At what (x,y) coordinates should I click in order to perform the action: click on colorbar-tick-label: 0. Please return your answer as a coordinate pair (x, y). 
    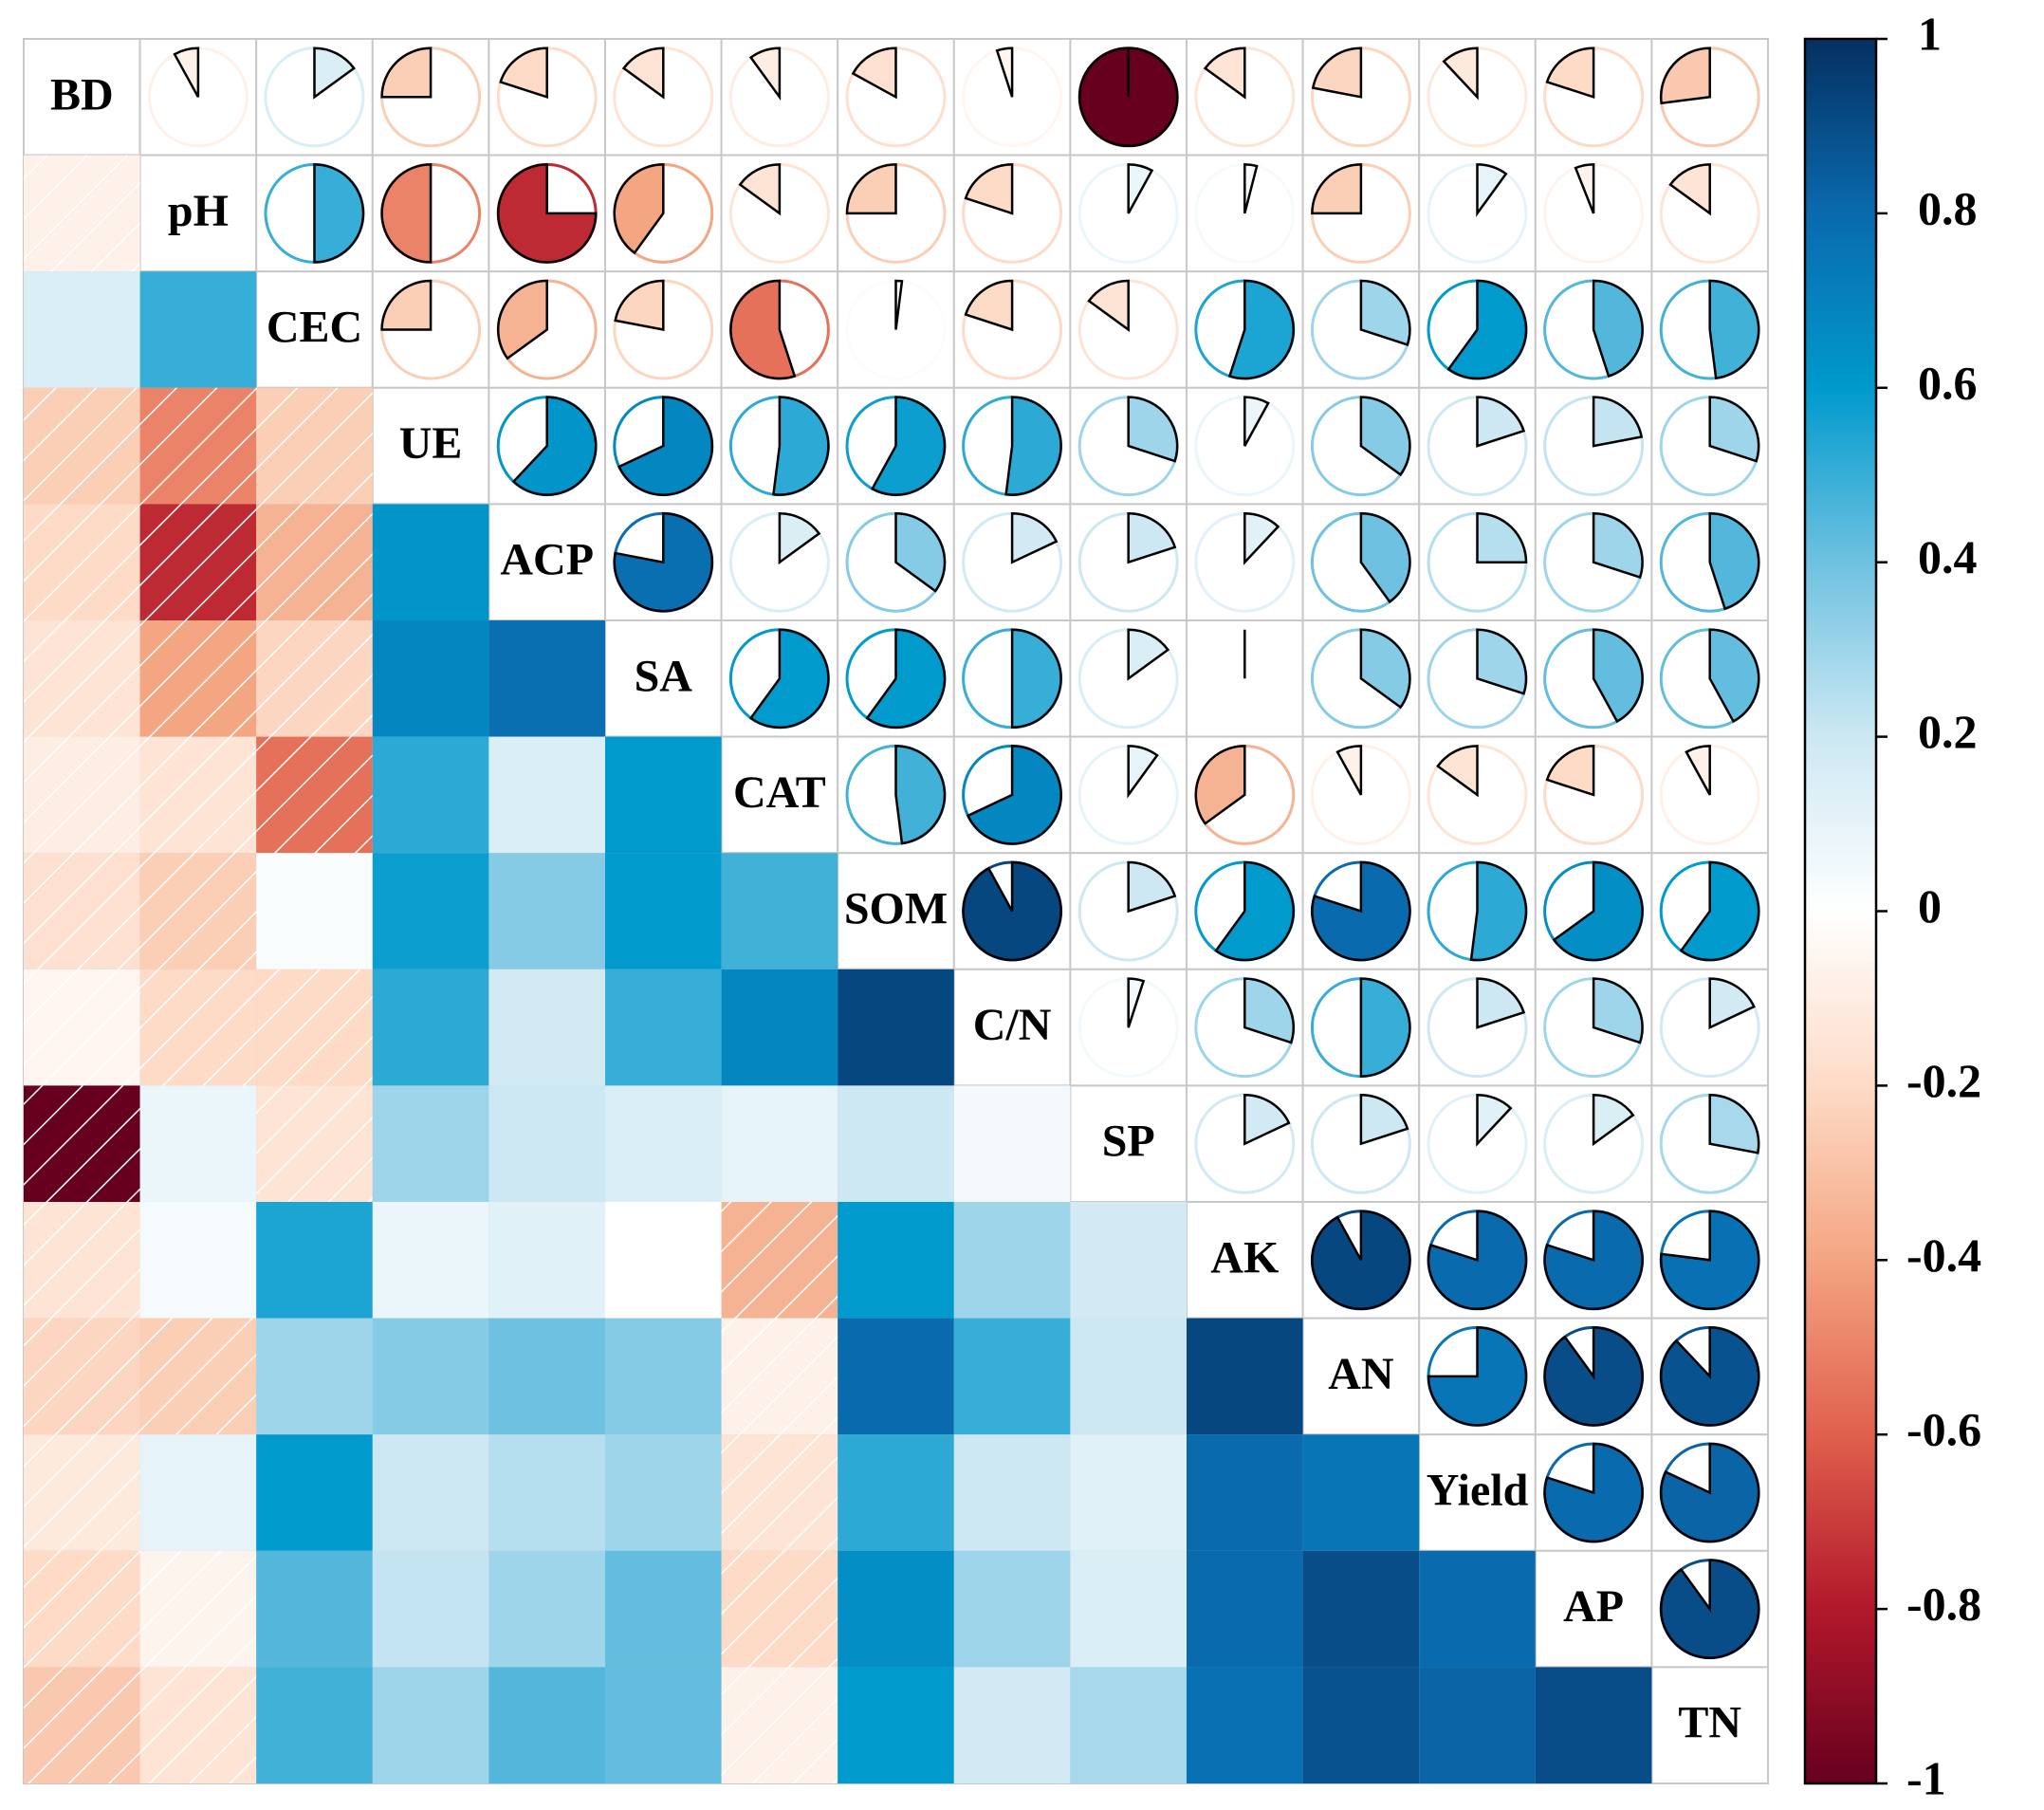
    Looking at the image, I should click on (1930, 906).